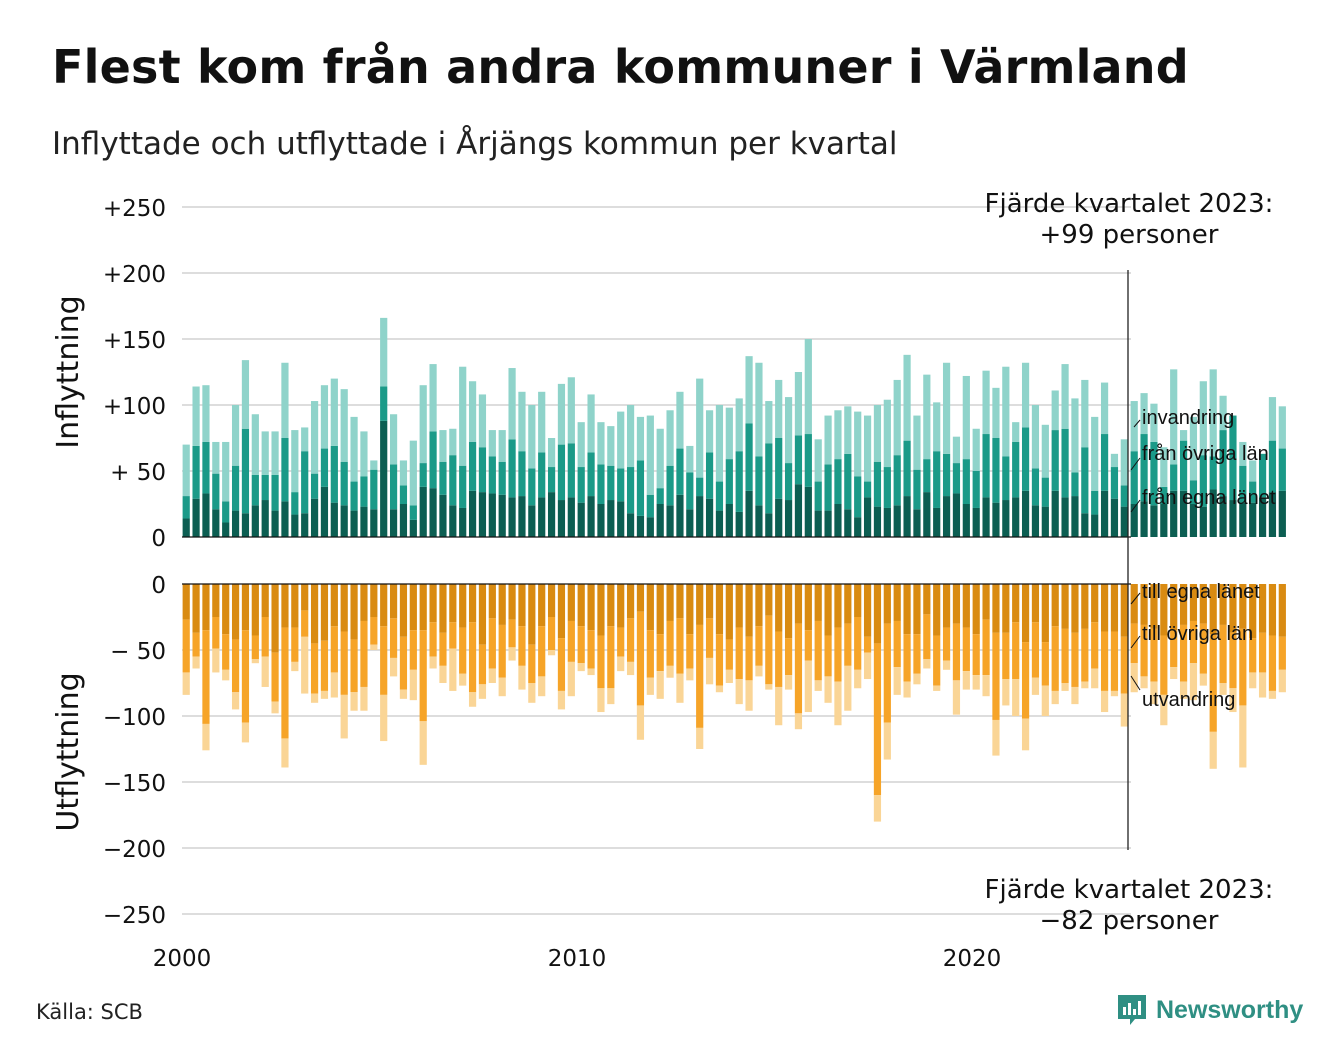 This screenshot has width=1340, height=1060. Describe the element at coordinates (68, 751) in the screenshot. I see `bottom-y-axis-label: Utflyttning` at that location.